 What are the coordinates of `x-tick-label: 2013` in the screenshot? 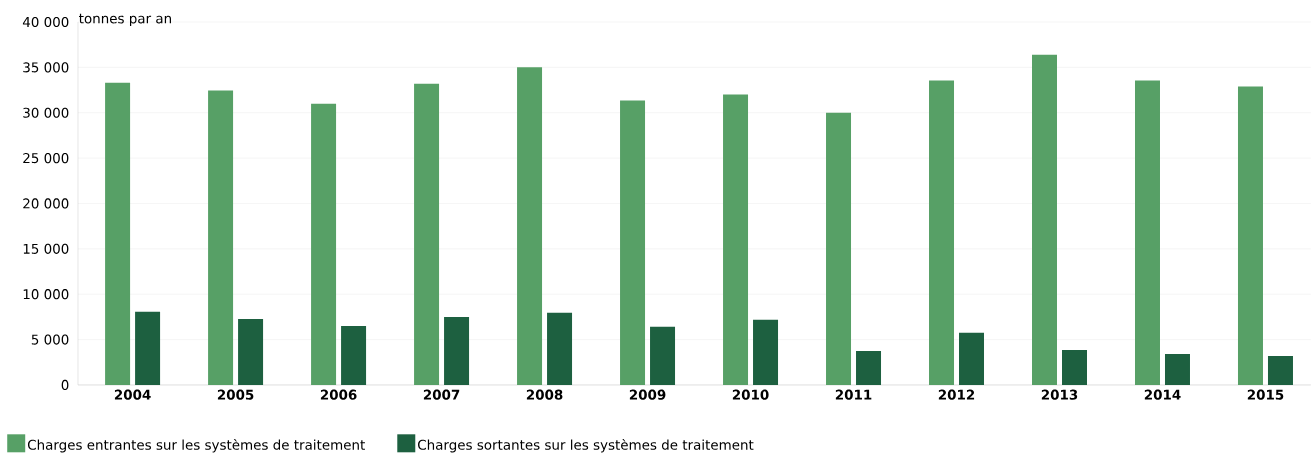 It's located at (1059, 394).